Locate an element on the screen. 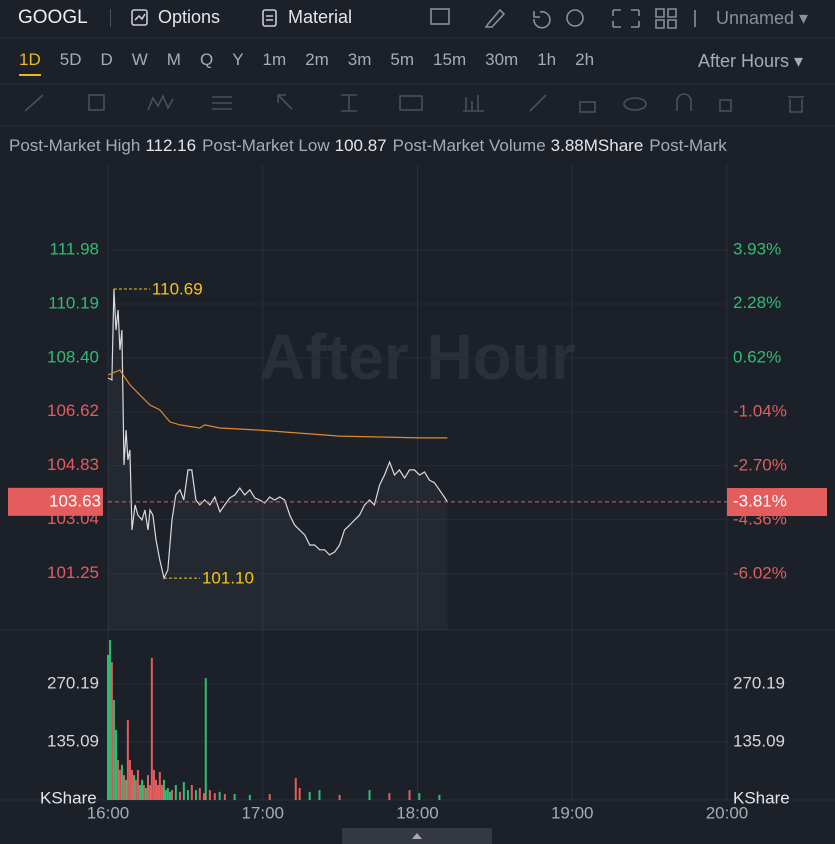 The height and width of the screenshot is (844, 835). timeframe-button: 15m is located at coordinates (450, 59).